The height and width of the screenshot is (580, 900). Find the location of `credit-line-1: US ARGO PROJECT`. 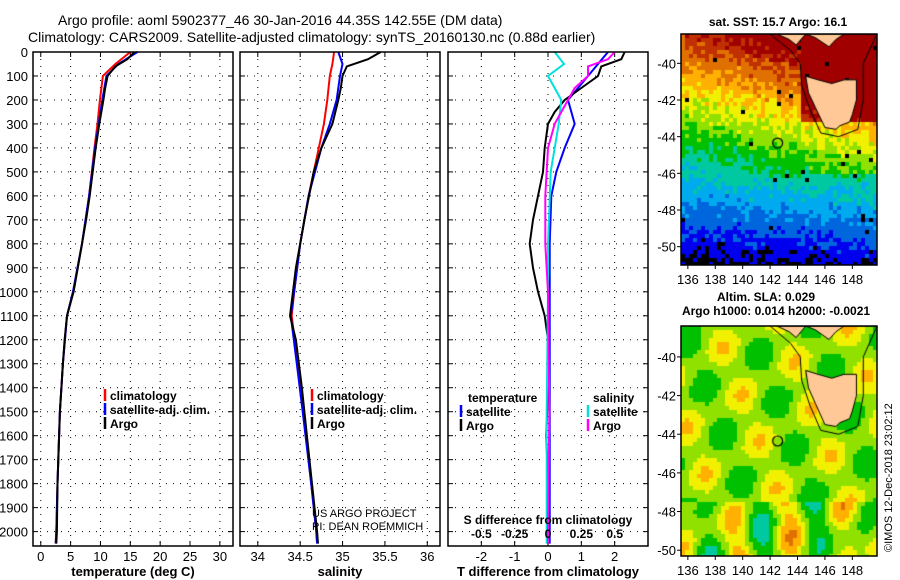

credit-line-1: US ARGO PROJECT is located at coordinates (364, 514).